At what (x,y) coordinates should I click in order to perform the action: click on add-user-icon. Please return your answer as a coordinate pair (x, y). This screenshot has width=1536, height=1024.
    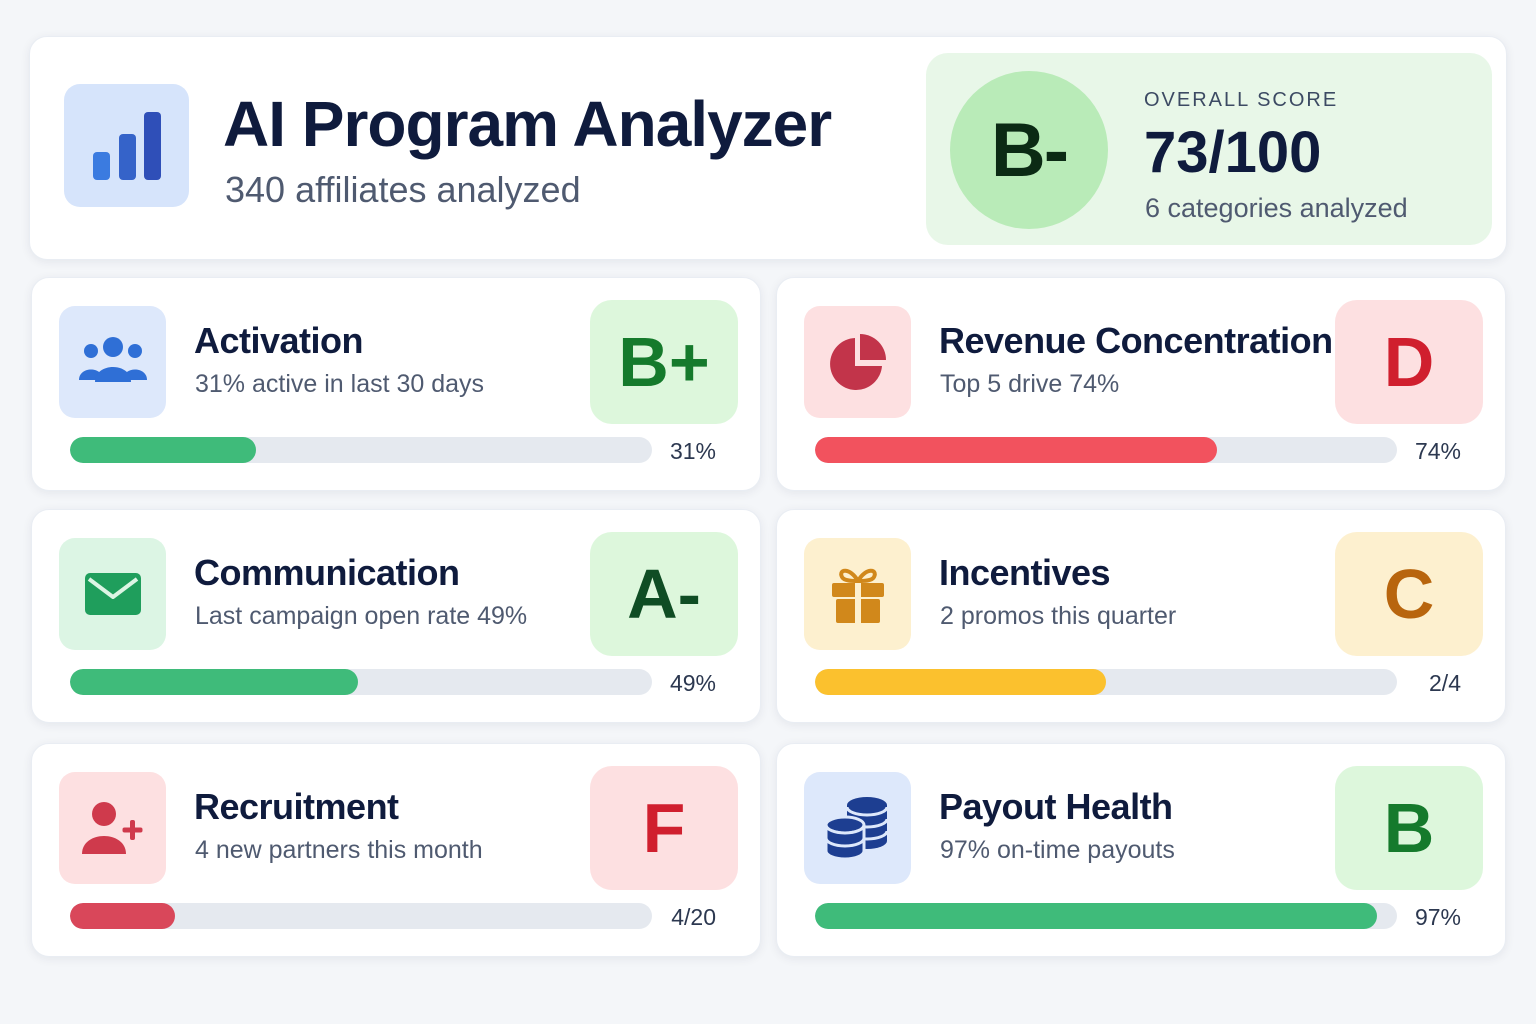
    Looking at the image, I should click on (112, 828).